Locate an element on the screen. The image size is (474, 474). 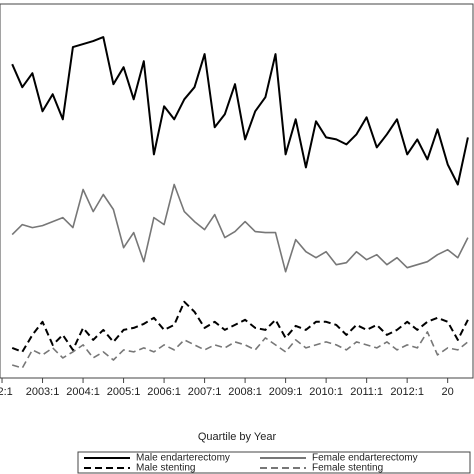
legend is located at coordinates (274, 462).